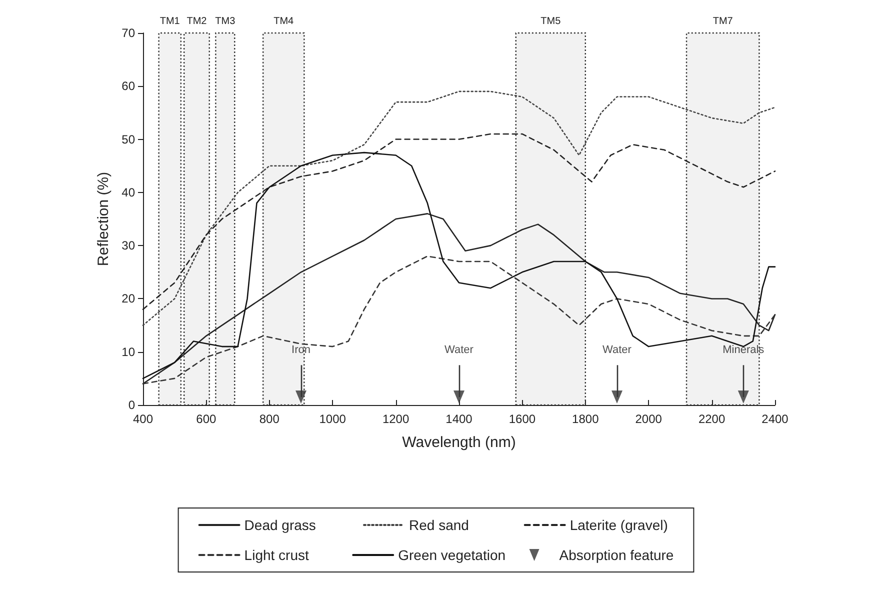  I want to click on legend-label: Absorption feature, so click(616, 555).